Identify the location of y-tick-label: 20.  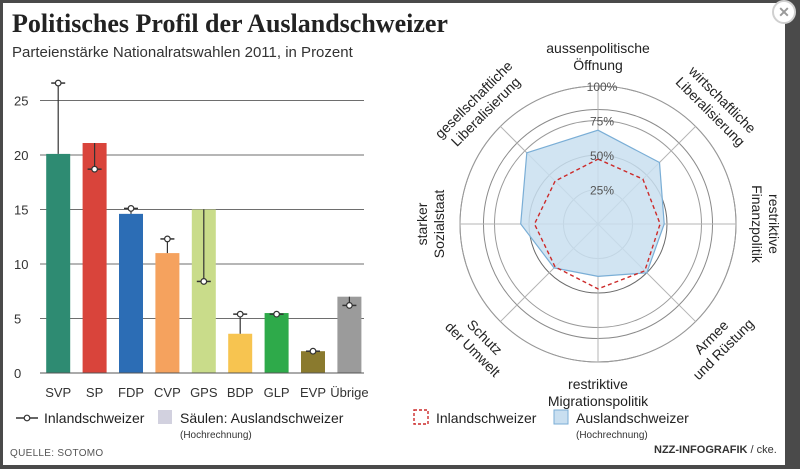
(21, 155).